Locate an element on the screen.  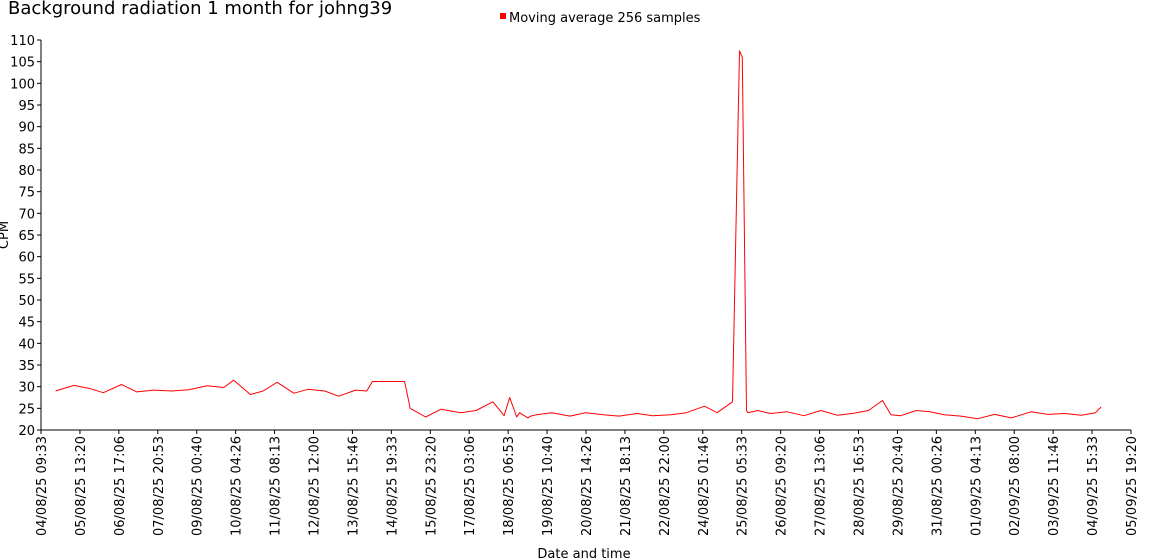
x-tick-label: 14/08/25 19:33 is located at coordinates (392, 486).